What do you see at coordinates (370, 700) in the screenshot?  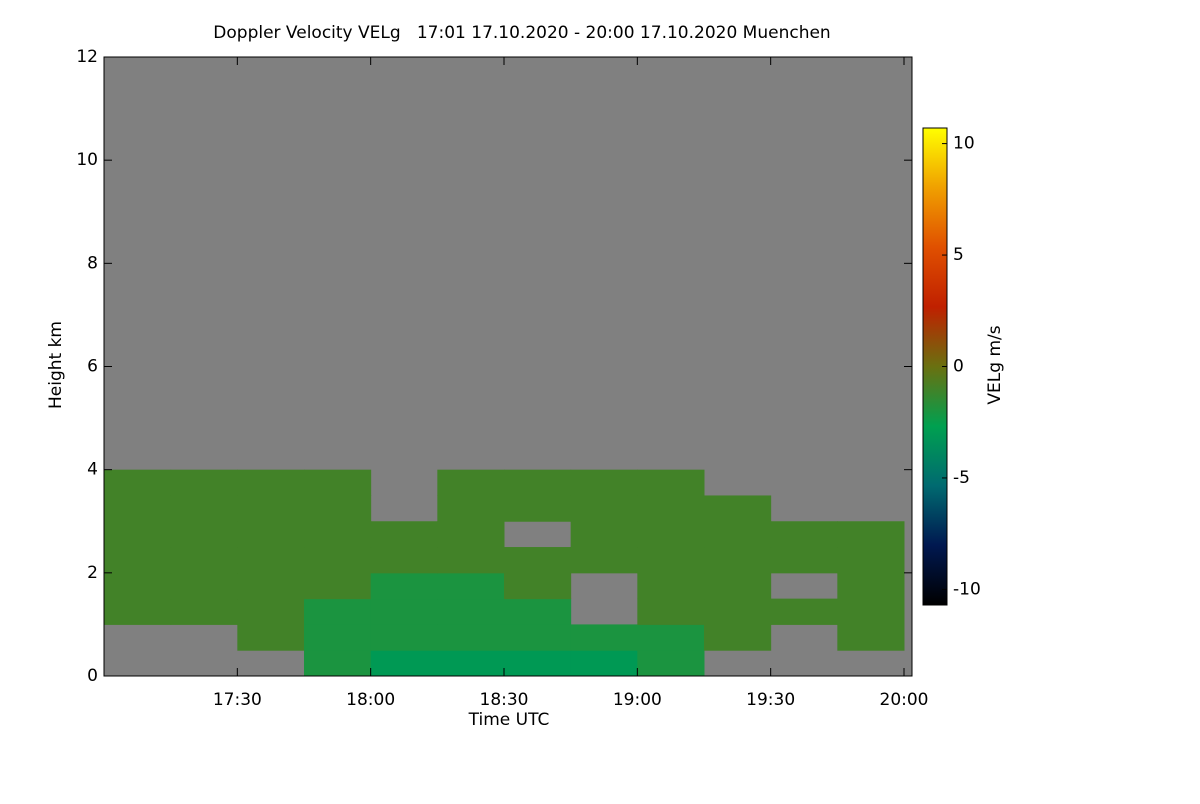 I see `x-tick-label: 18:00` at bounding box center [370, 700].